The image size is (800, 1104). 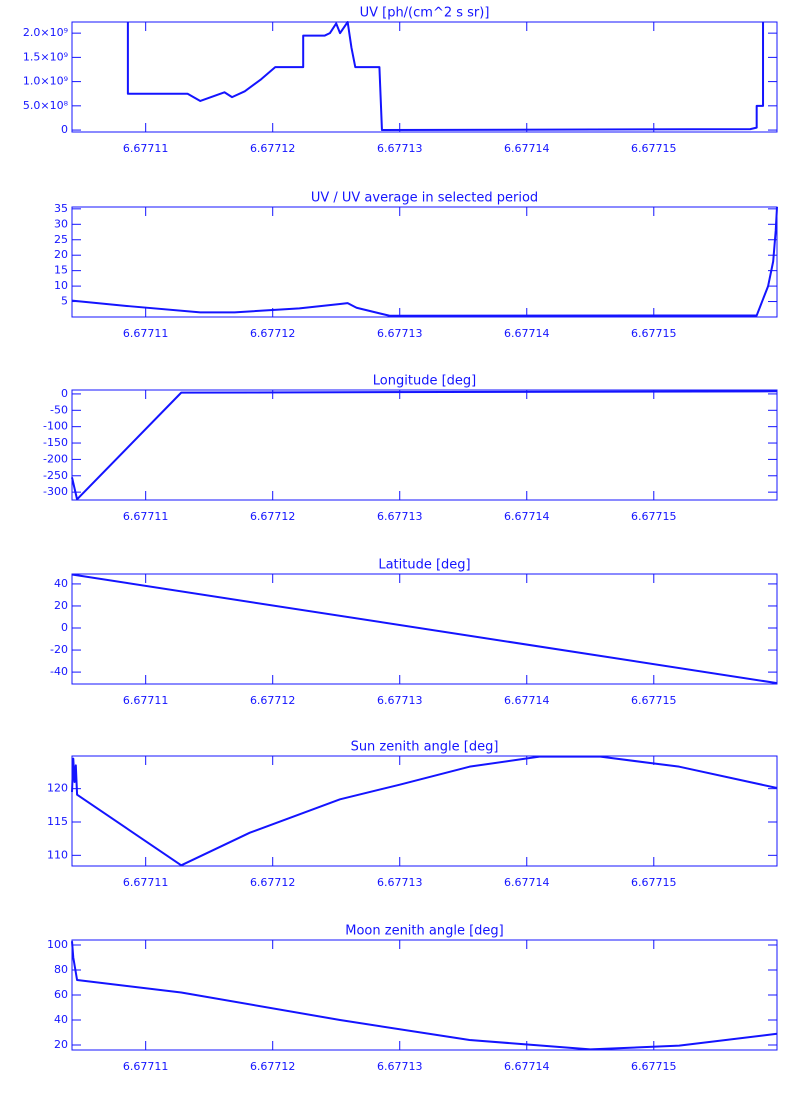 I want to click on y-tick-label: -50, so click(x=59, y=409).